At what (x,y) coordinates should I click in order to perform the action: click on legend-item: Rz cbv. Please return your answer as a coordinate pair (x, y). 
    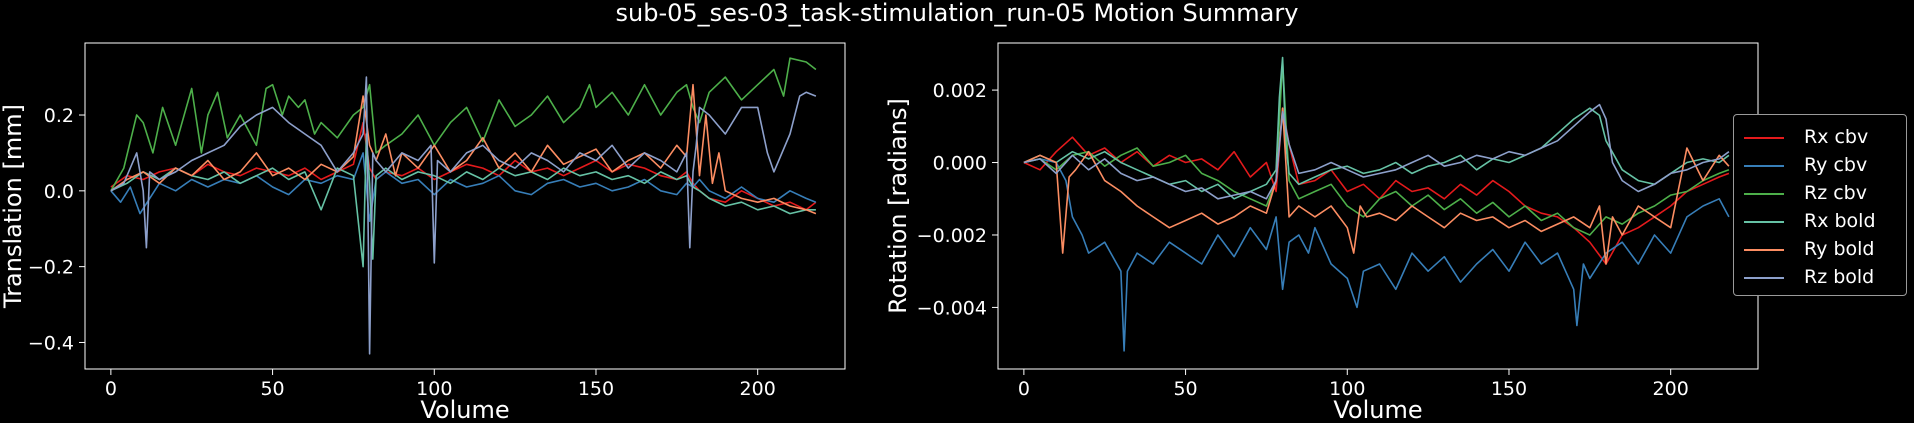
    Looking at the image, I should click on (1822, 194).